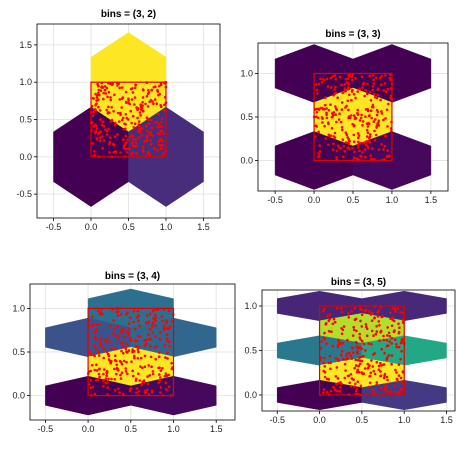 This screenshot has height=474, width=474. Describe the element at coordinates (203, 227) in the screenshot. I see `x-tick-label: 1.5` at that location.